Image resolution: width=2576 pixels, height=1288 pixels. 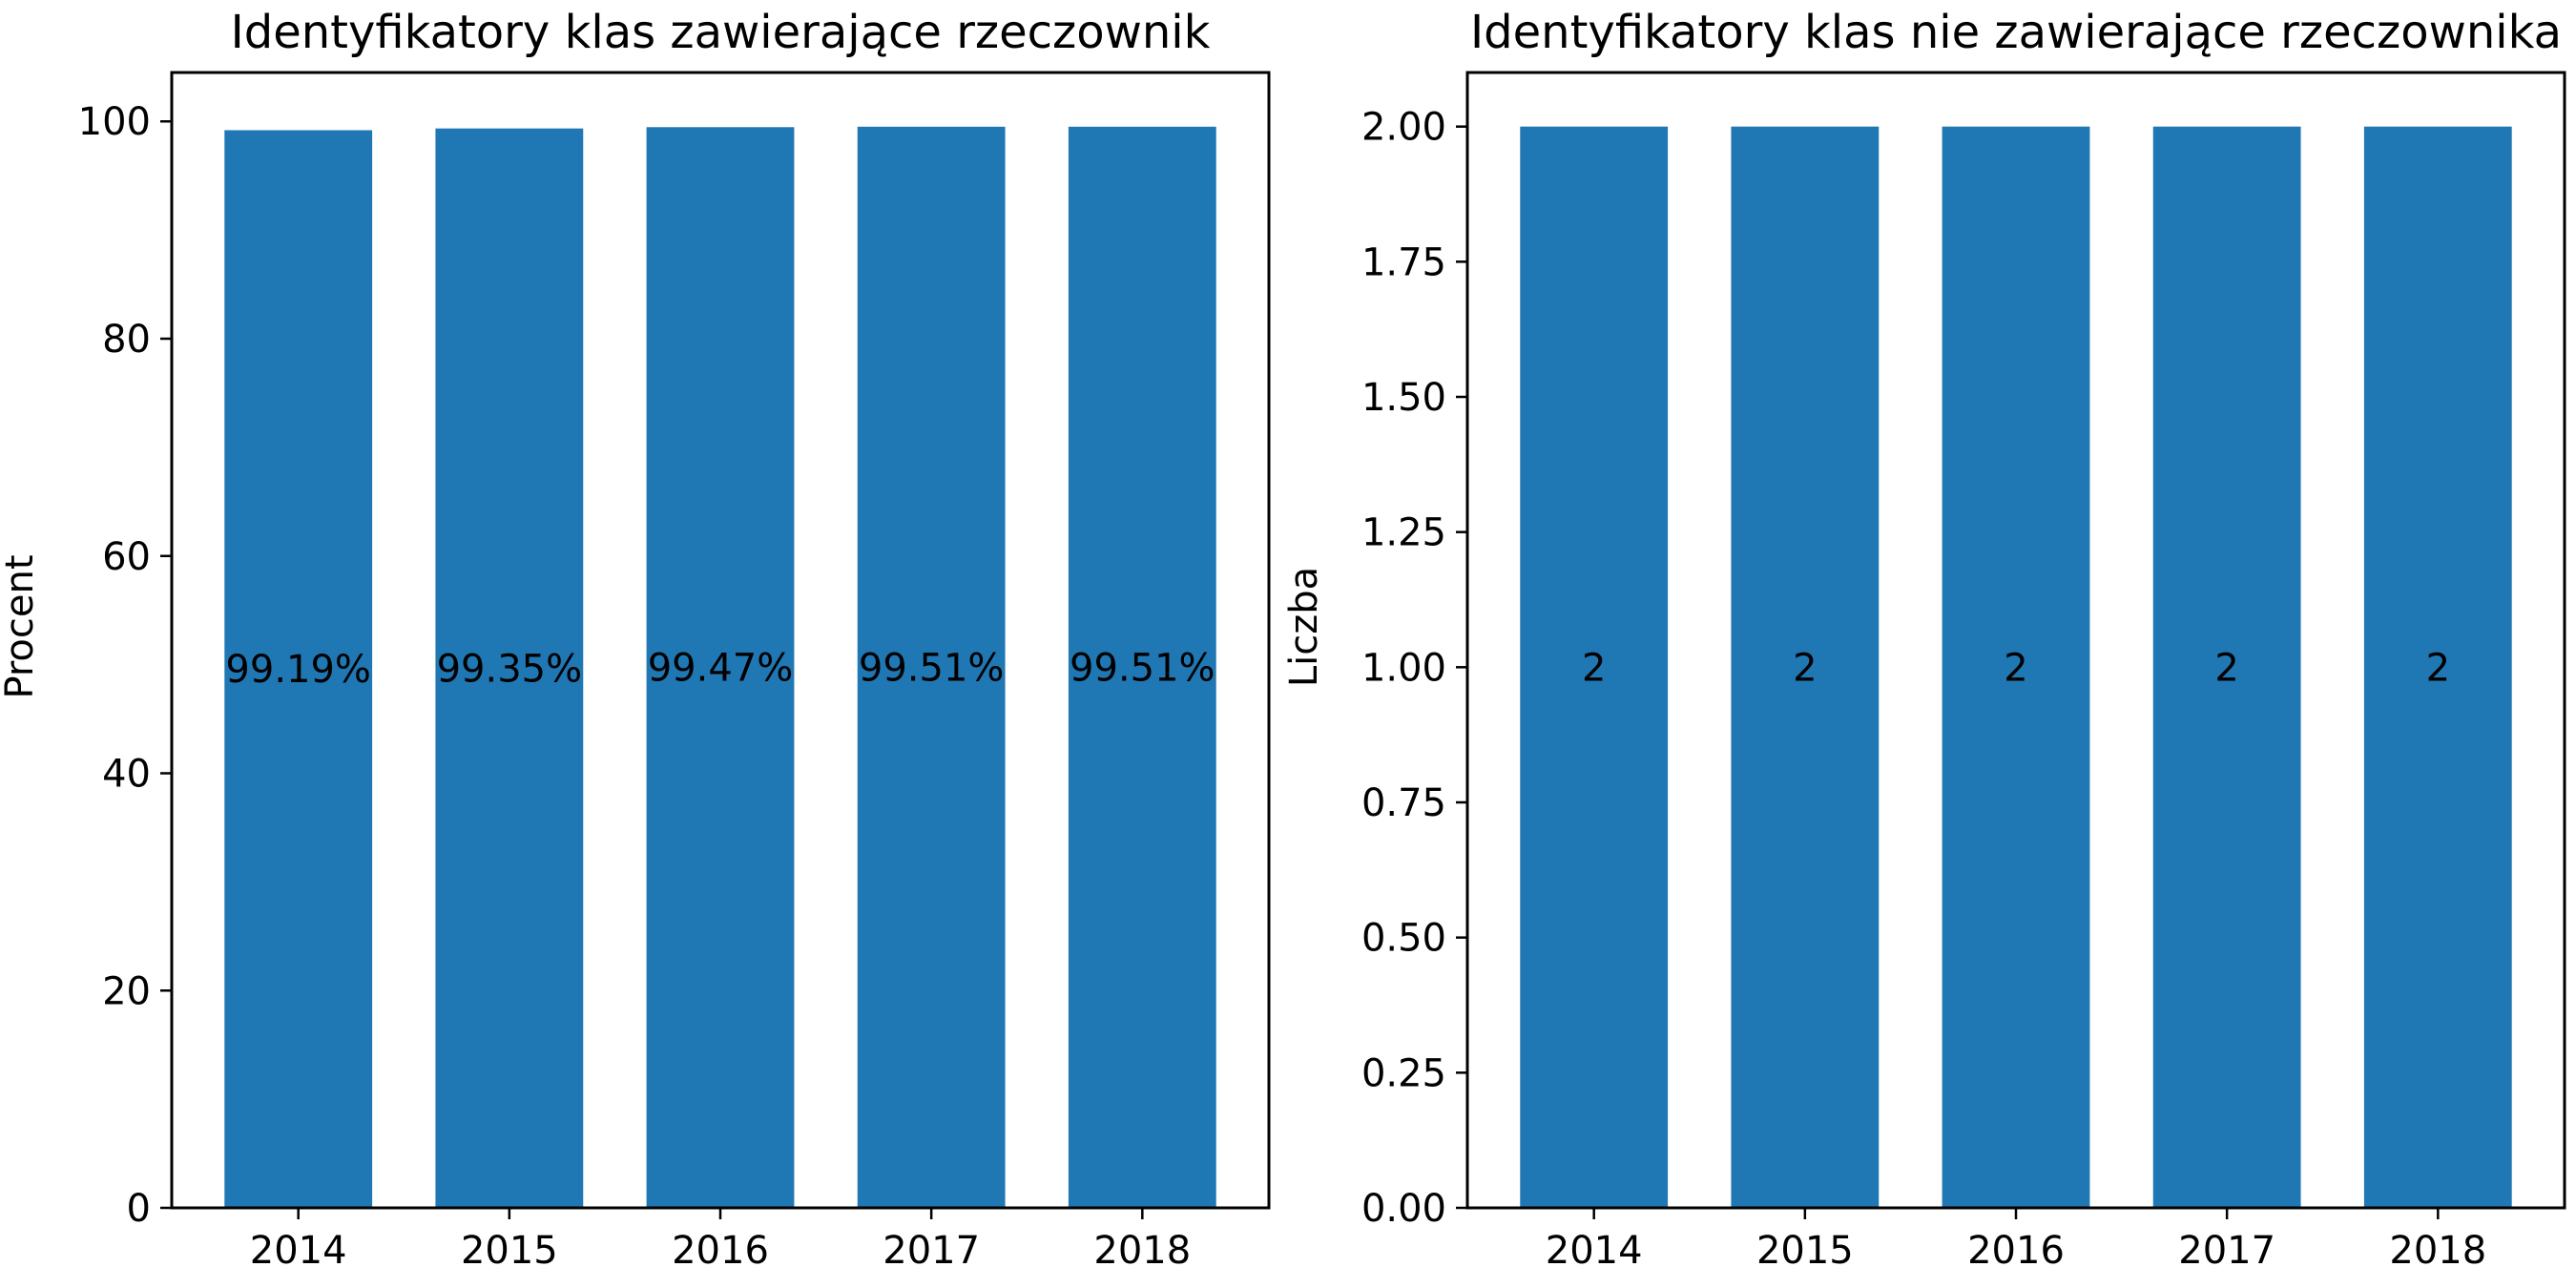 What do you see at coordinates (126, 340) in the screenshot?
I see `y-tick-label: 80` at bounding box center [126, 340].